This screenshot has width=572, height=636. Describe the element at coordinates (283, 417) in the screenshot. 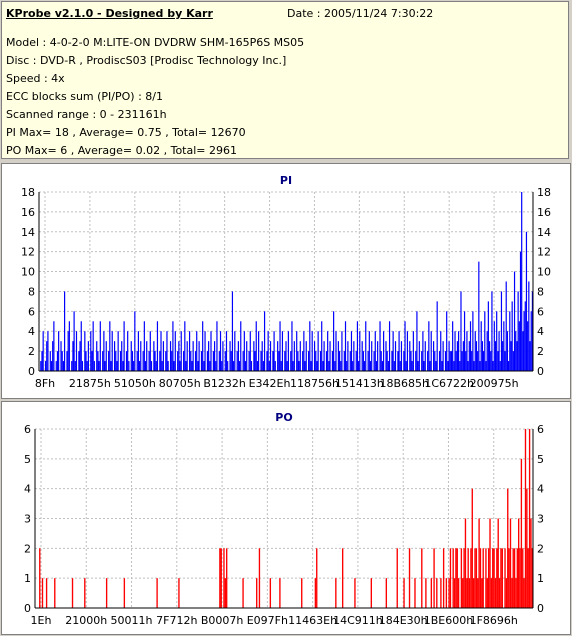

I see `chart-title: PO` at that location.